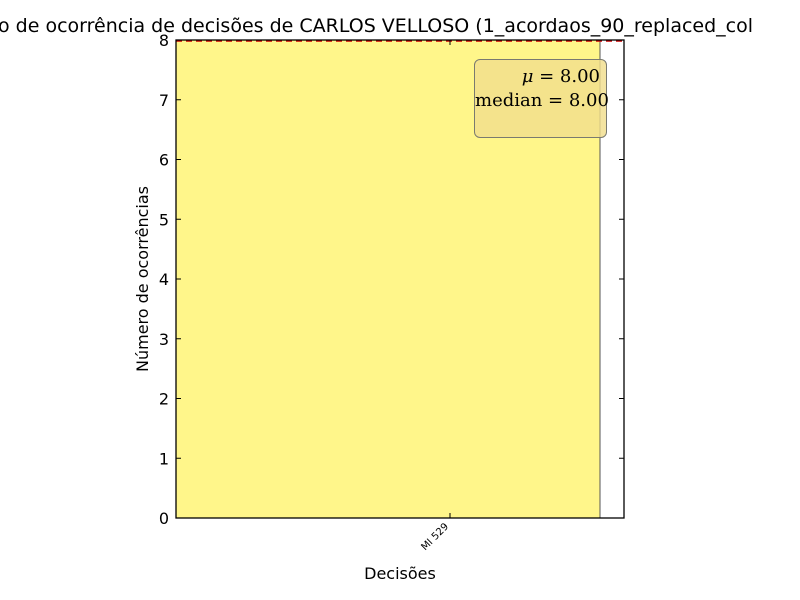  I want to click on y-tick-label-3: 3, so click(164, 339).